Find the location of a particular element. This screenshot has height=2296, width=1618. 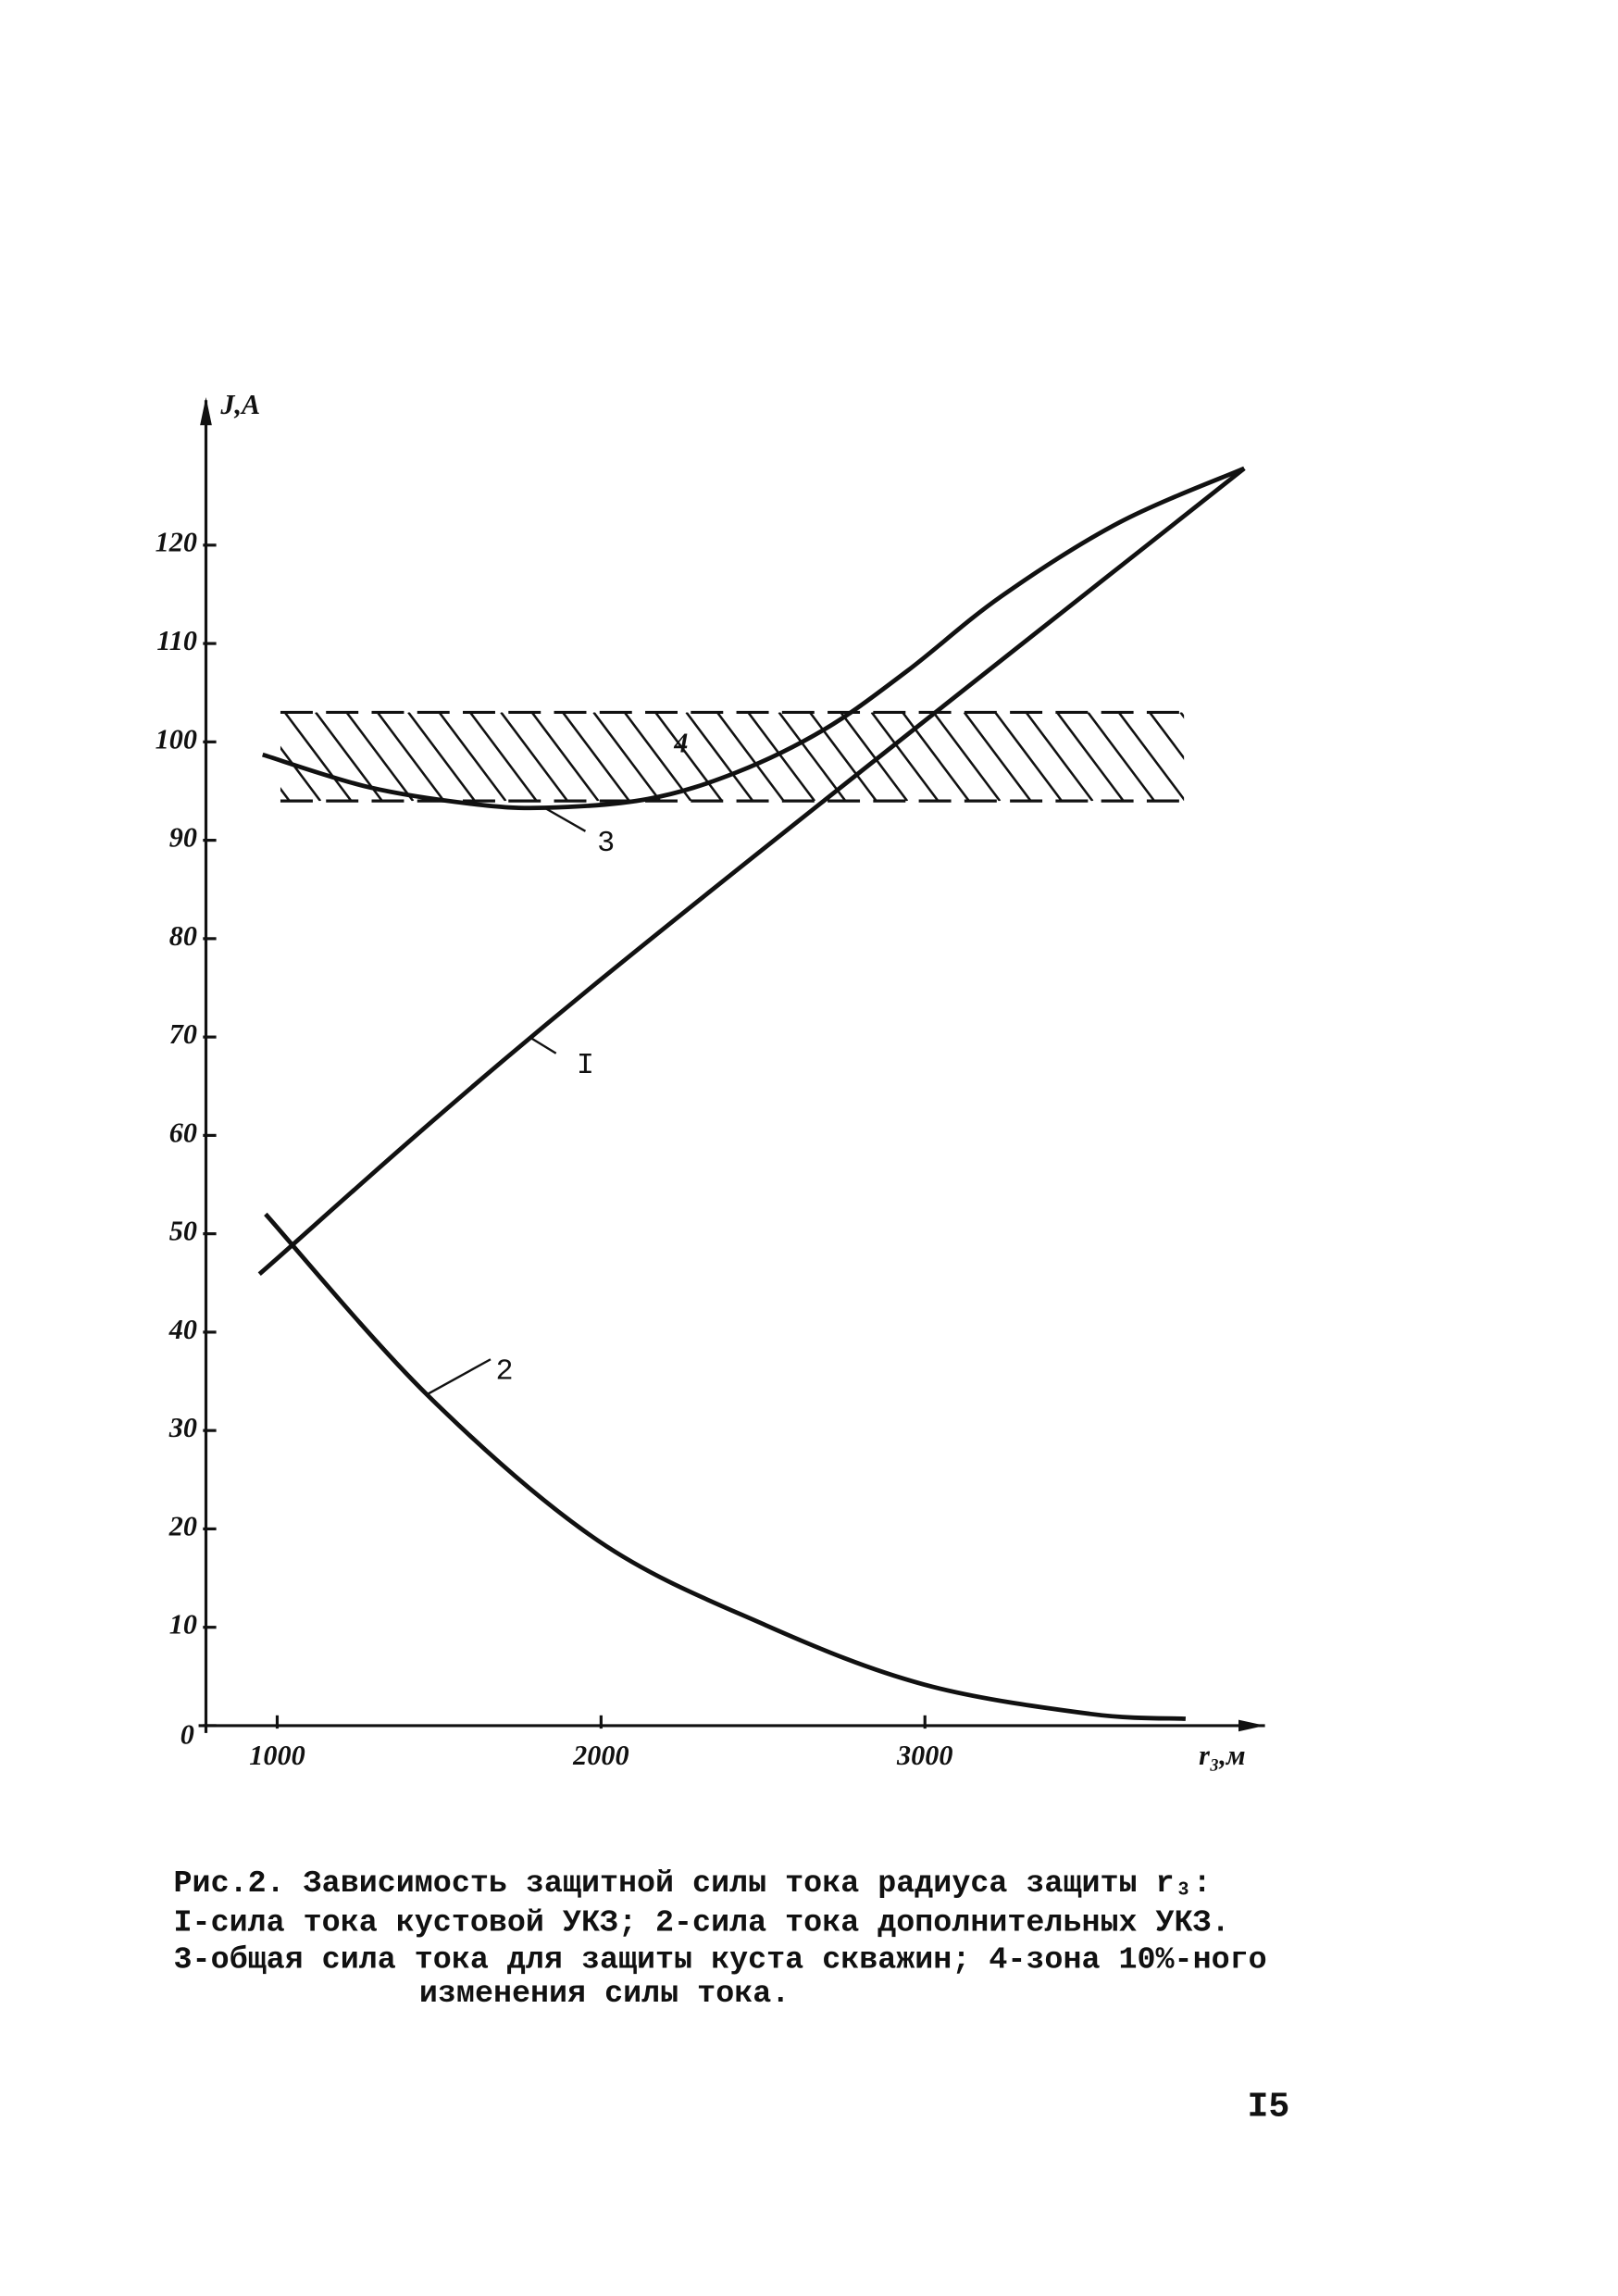

y-tick-label: 20 is located at coordinates (182, 1525).